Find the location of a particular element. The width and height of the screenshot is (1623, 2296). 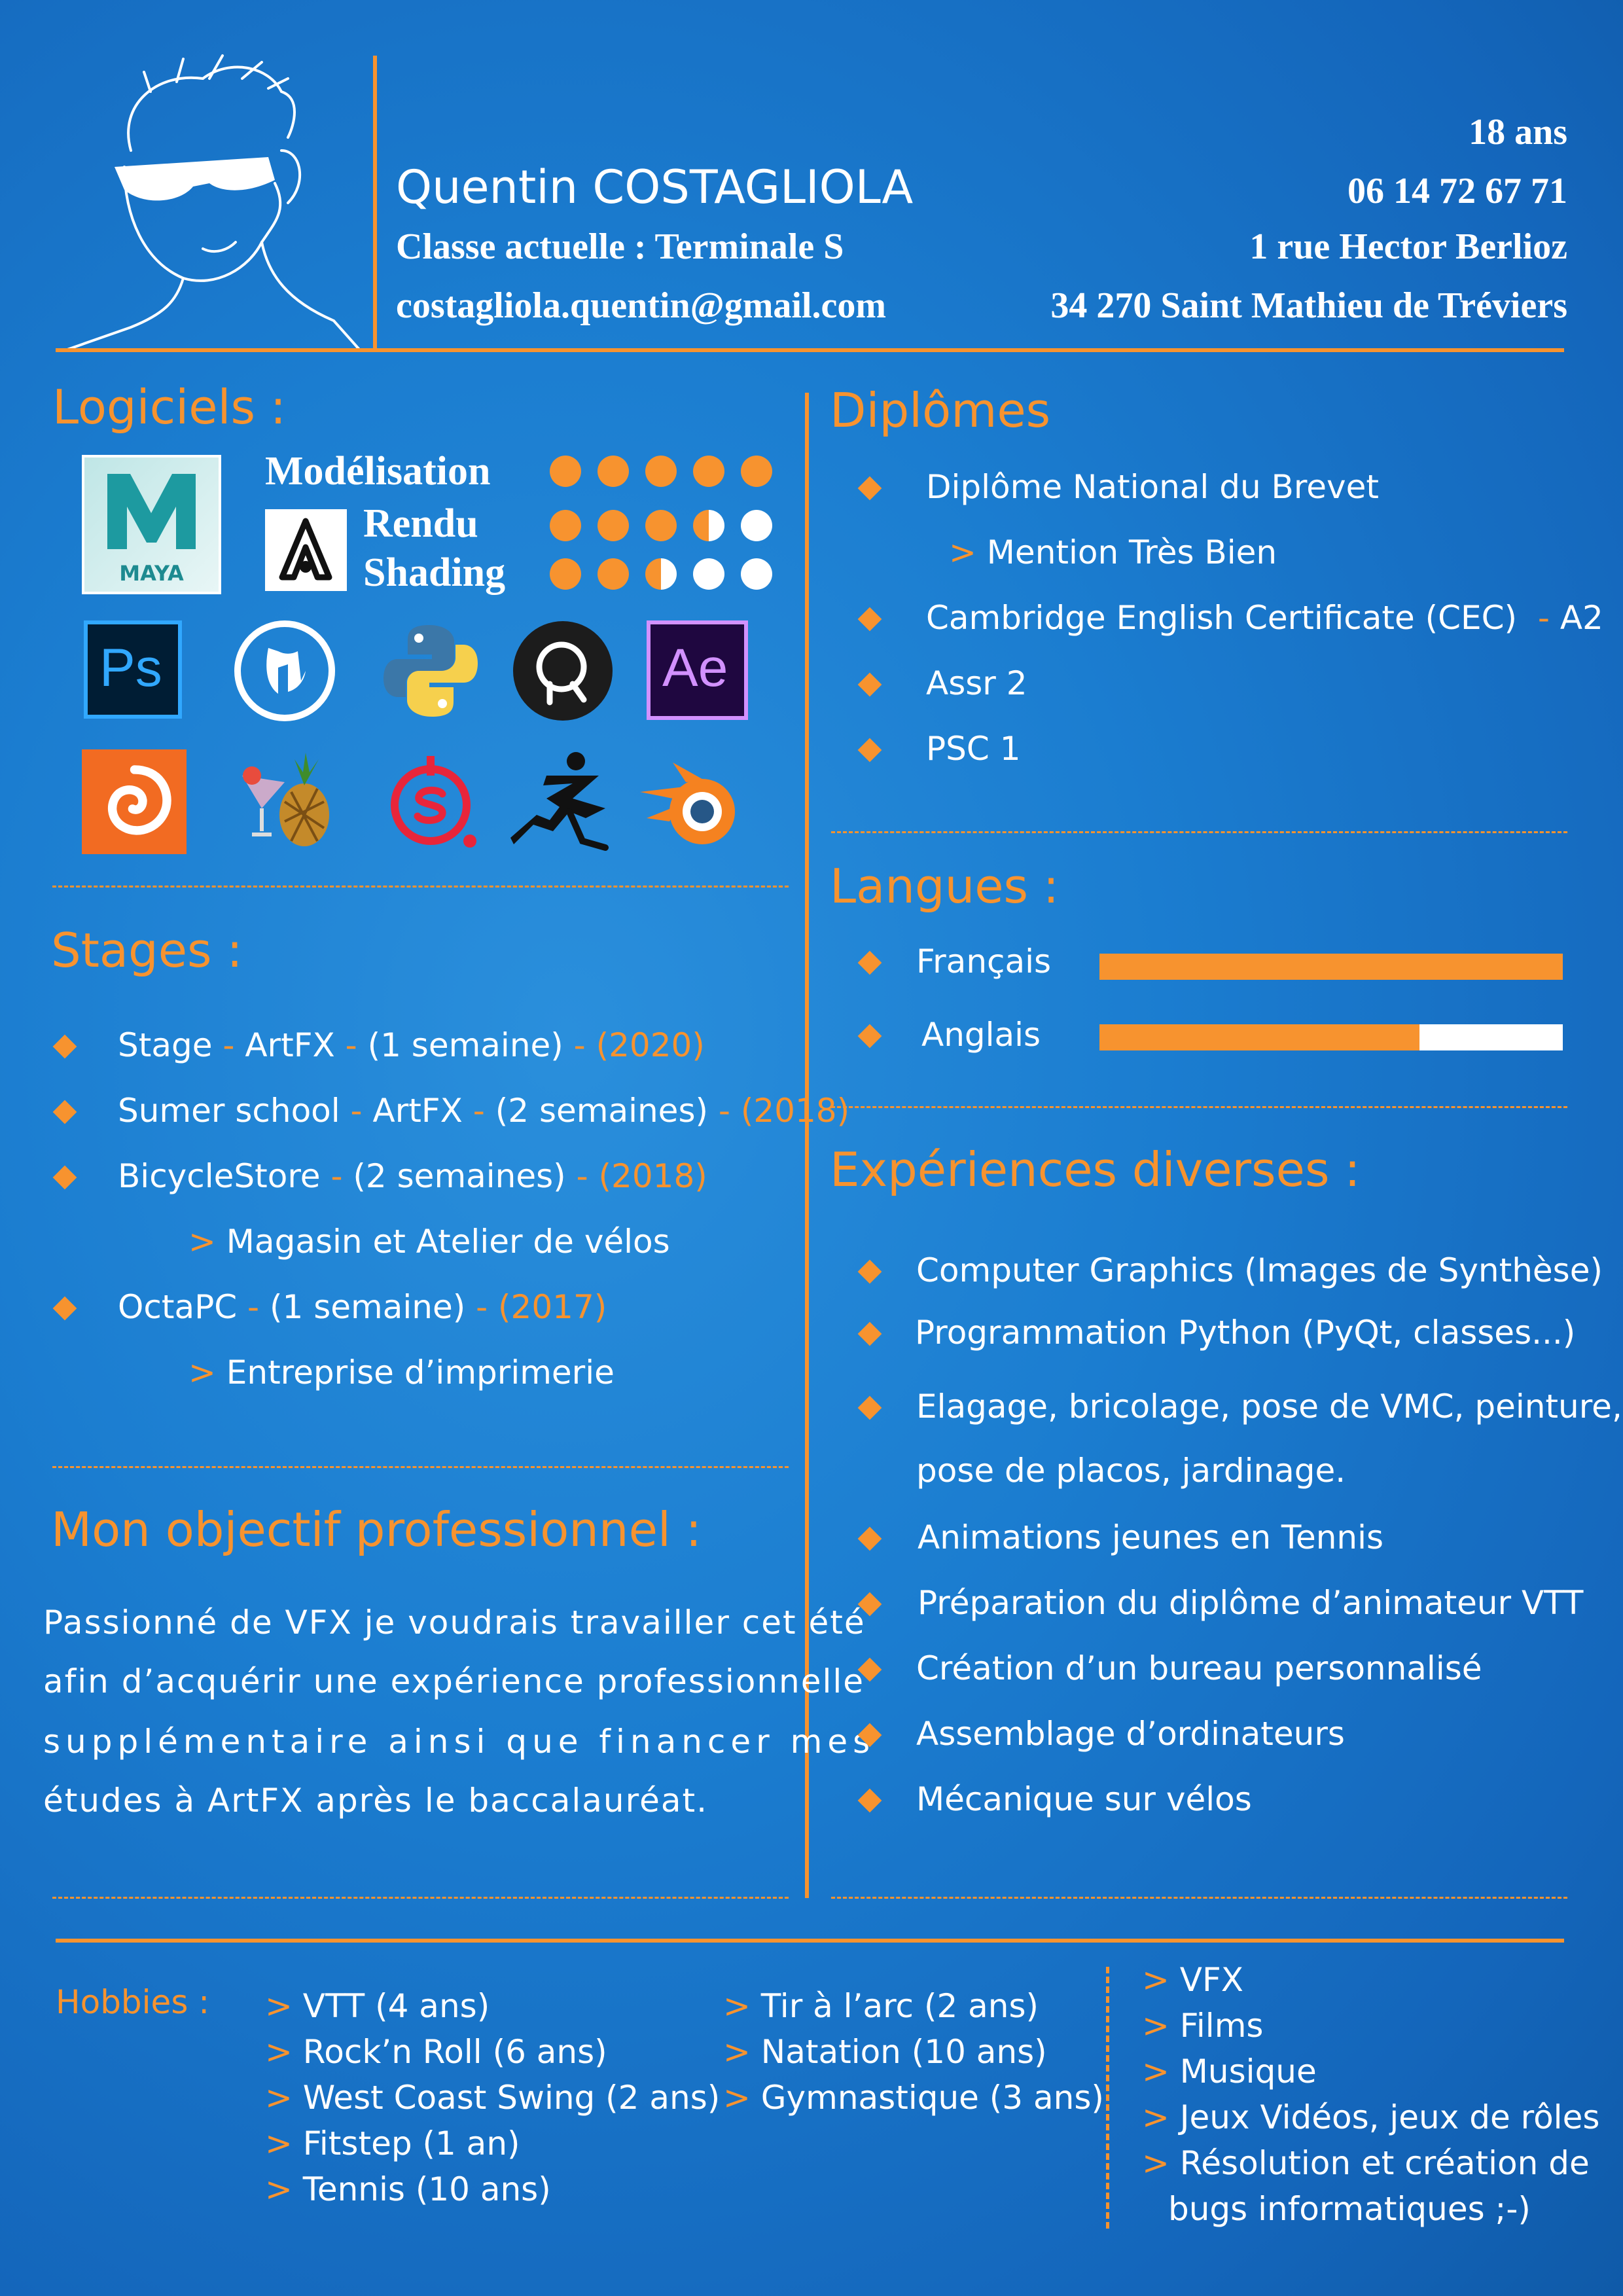

diplome-item-4: PSC 1 is located at coordinates (974, 749).